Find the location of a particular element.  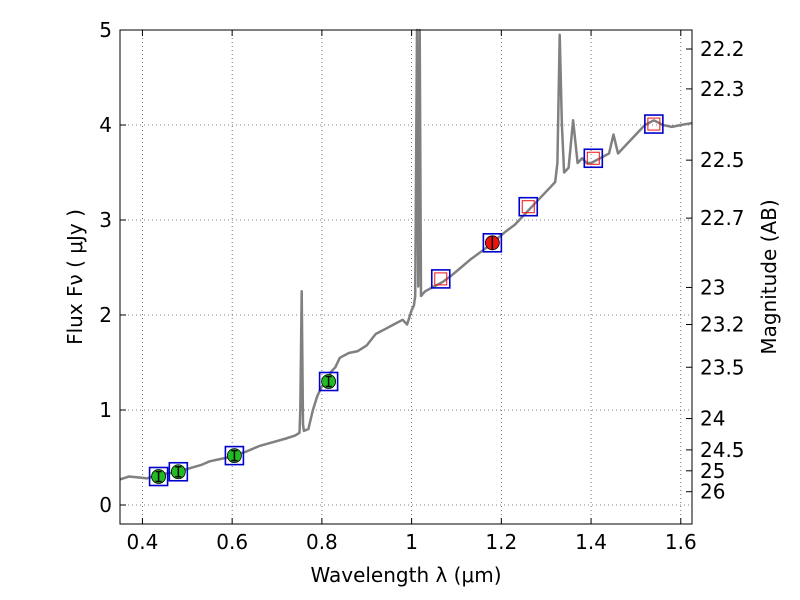

y-tick-label: 1 is located at coordinates (105, 410).